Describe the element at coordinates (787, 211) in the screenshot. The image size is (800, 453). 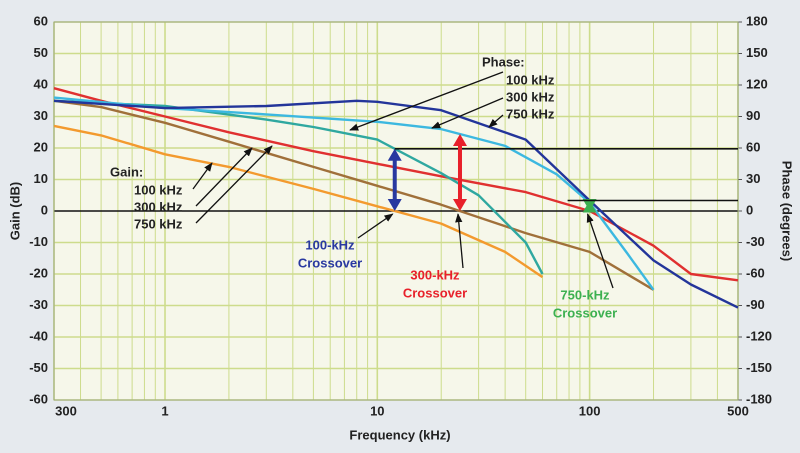
I see `y2-axis-label: Phase (degrees)` at that location.